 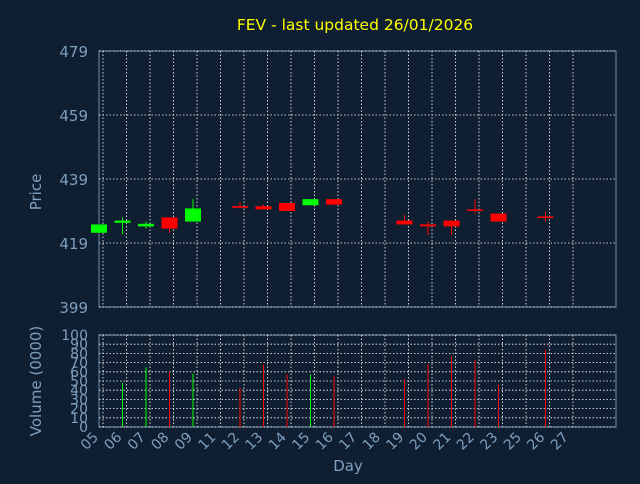 I want to click on x-tick-label: 08, so click(x=160, y=442).